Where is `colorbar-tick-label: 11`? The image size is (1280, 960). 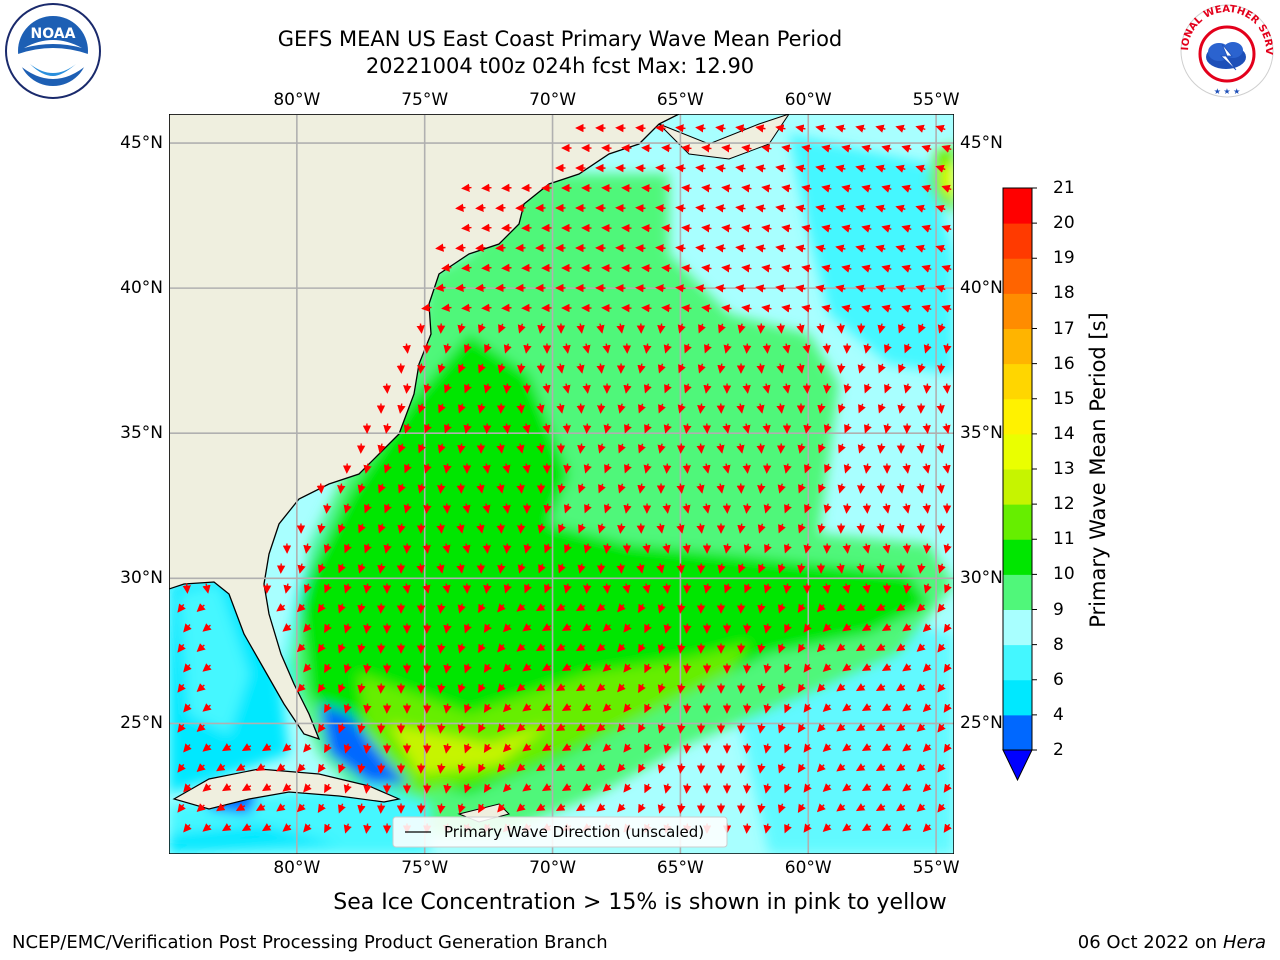 colorbar-tick-label: 11 is located at coordinates (1064, 539).